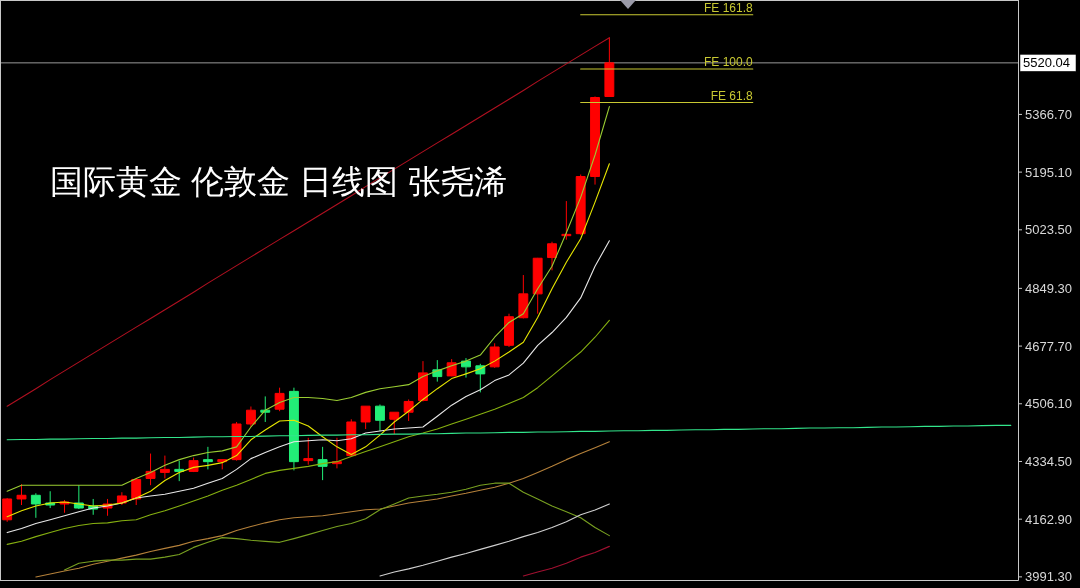 This screenshot has height=588, width=1080. What do you see at coordinates (728, 7) in the screenshot?
I see `series-label: FE 161.8` at bounding box center [728, 7].